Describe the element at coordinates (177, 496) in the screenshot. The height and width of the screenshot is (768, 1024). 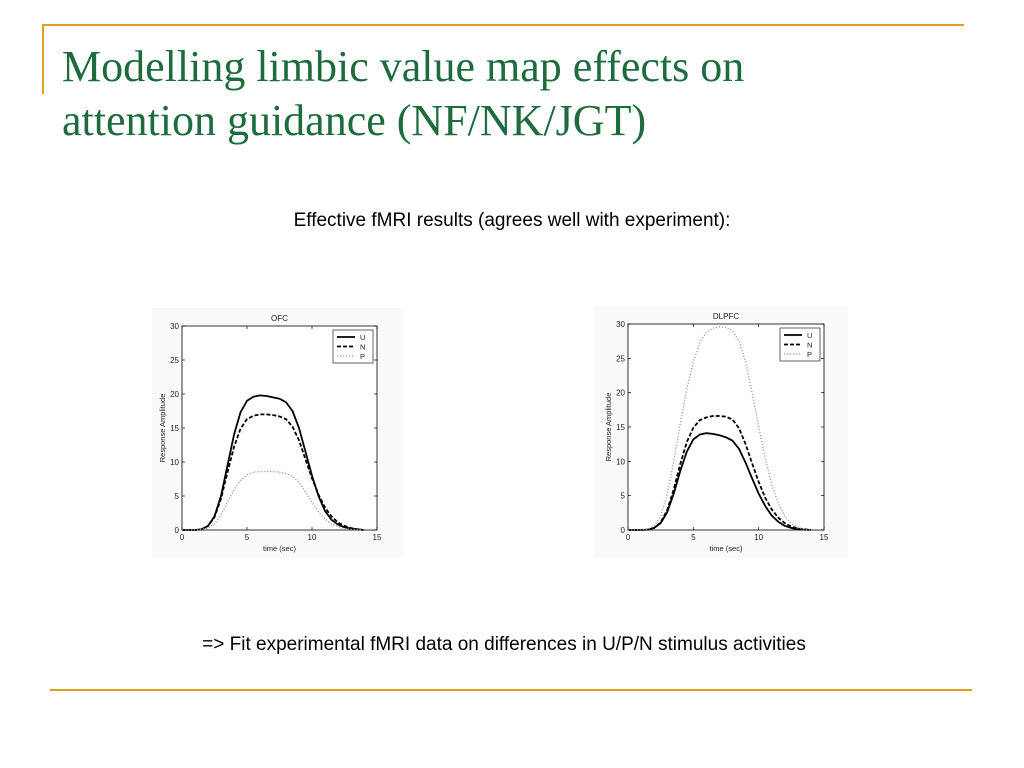
I see `ofc-y-tick-label: 5` at that location.